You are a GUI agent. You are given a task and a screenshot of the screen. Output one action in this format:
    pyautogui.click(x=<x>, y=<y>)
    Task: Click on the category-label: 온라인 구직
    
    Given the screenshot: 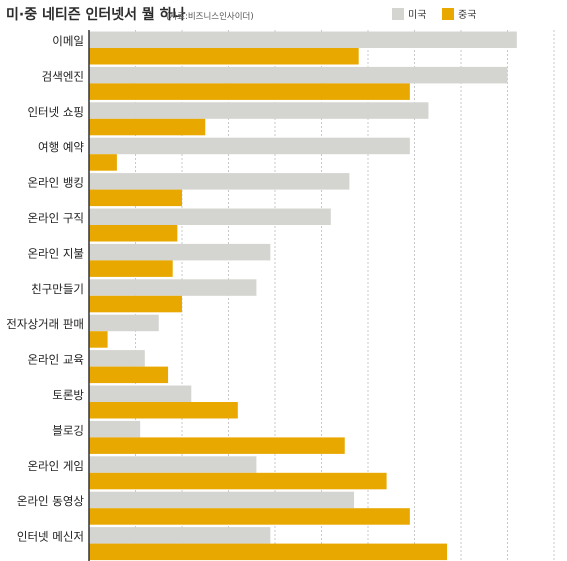 What is the action you would take?
    pyautogui.click(x=55, y=218)
    